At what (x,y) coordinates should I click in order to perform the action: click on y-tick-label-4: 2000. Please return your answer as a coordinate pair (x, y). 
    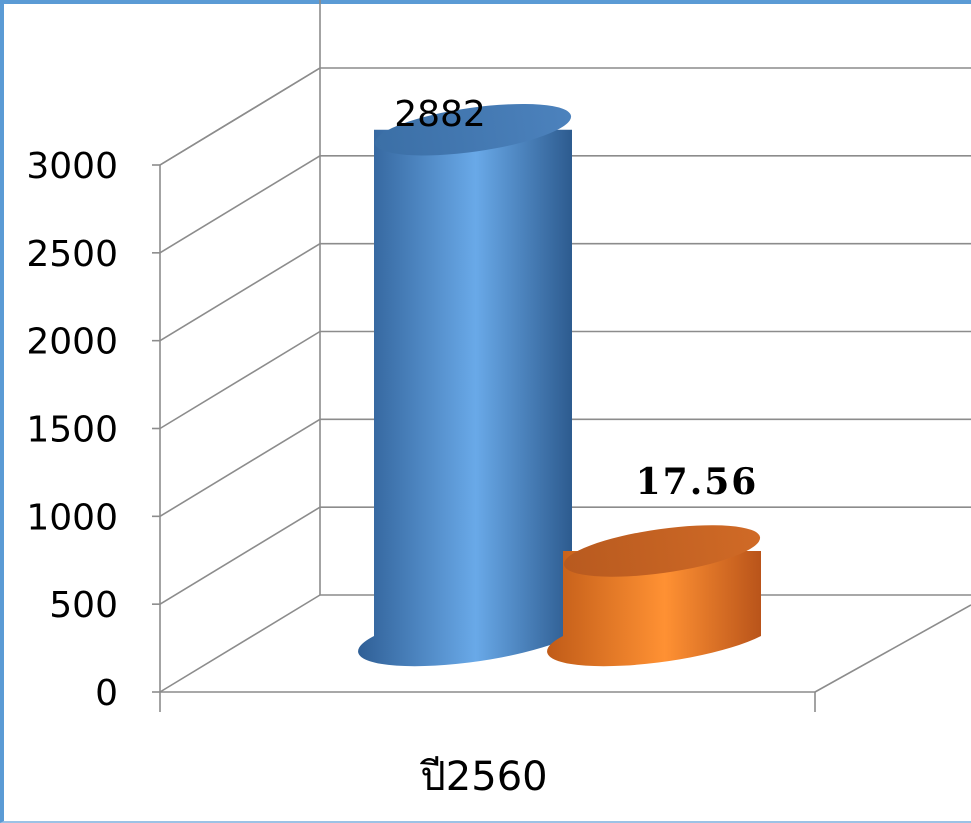
    Looking at the image, I should click on (72, 342).